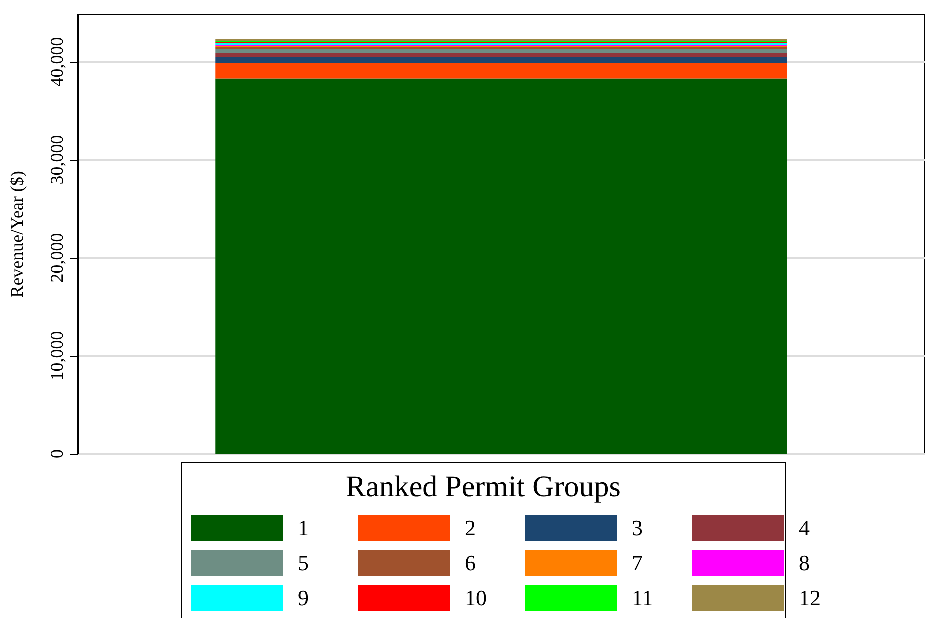  I want to click on legend-label: 11, so click(643, 598).